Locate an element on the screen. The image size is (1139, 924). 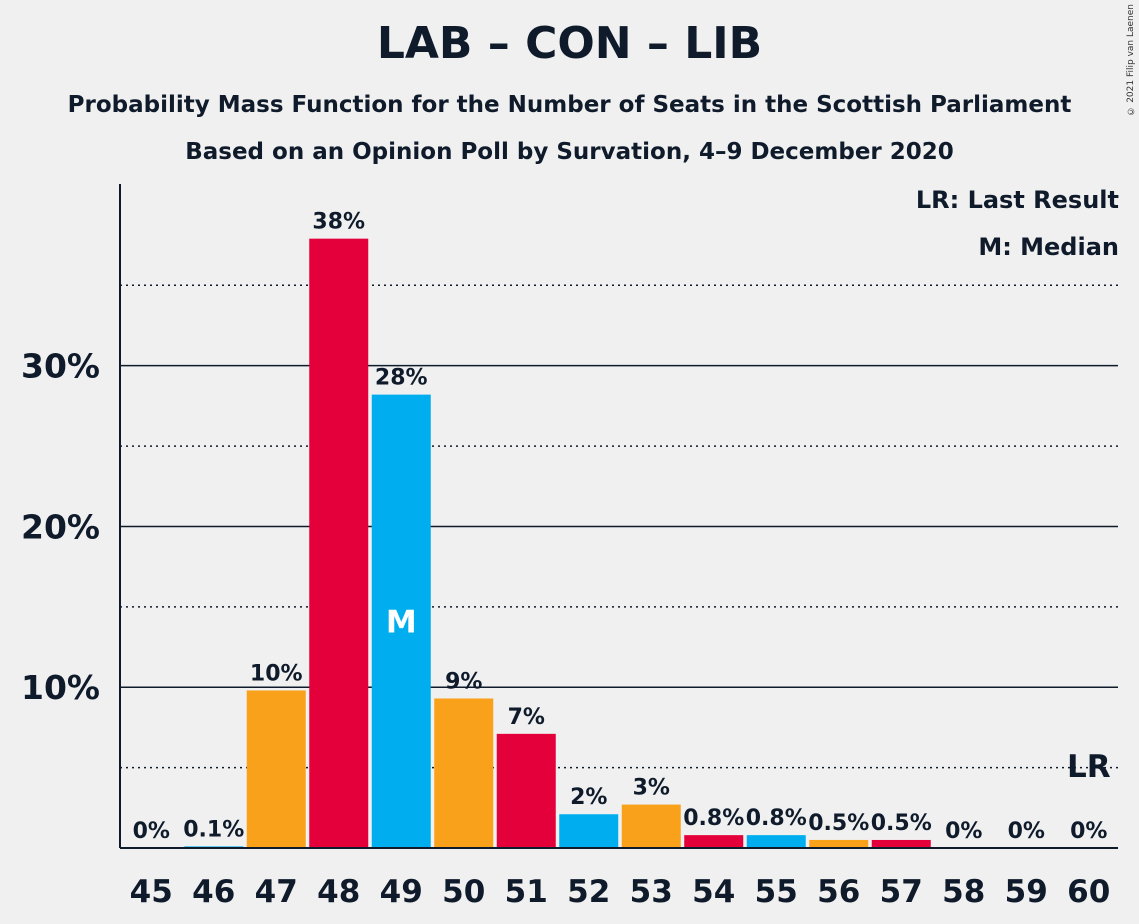
data-label-47: 10% is located at coordinates (276, 673).